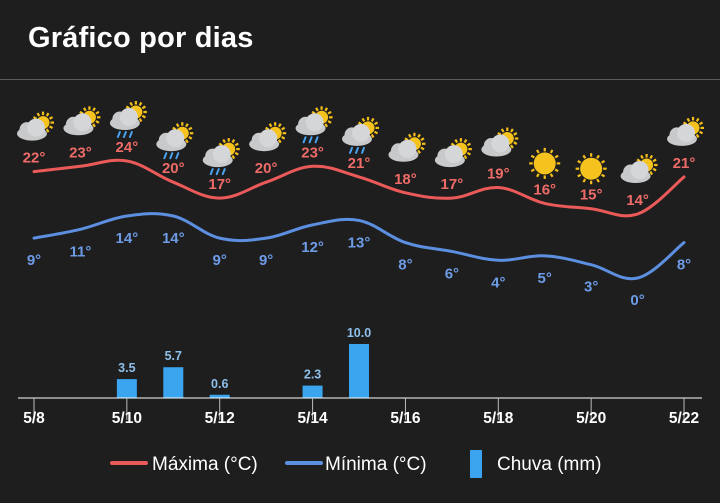 The height and width of the screenshot is (503, 720). What do you see at coordinates (591, 418) in the screenshot?
I see `x-tick-label: 5/20` at bounding box center [591, 418].